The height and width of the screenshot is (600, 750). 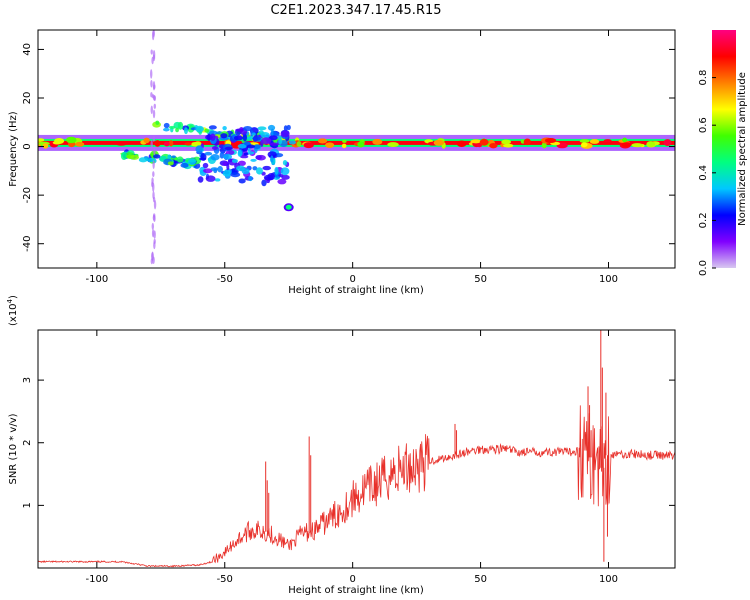 What do you see at coordinates (27, 244) in the screenshot?
I see `y-tick-label: -40` at bounding box center [27, 244].